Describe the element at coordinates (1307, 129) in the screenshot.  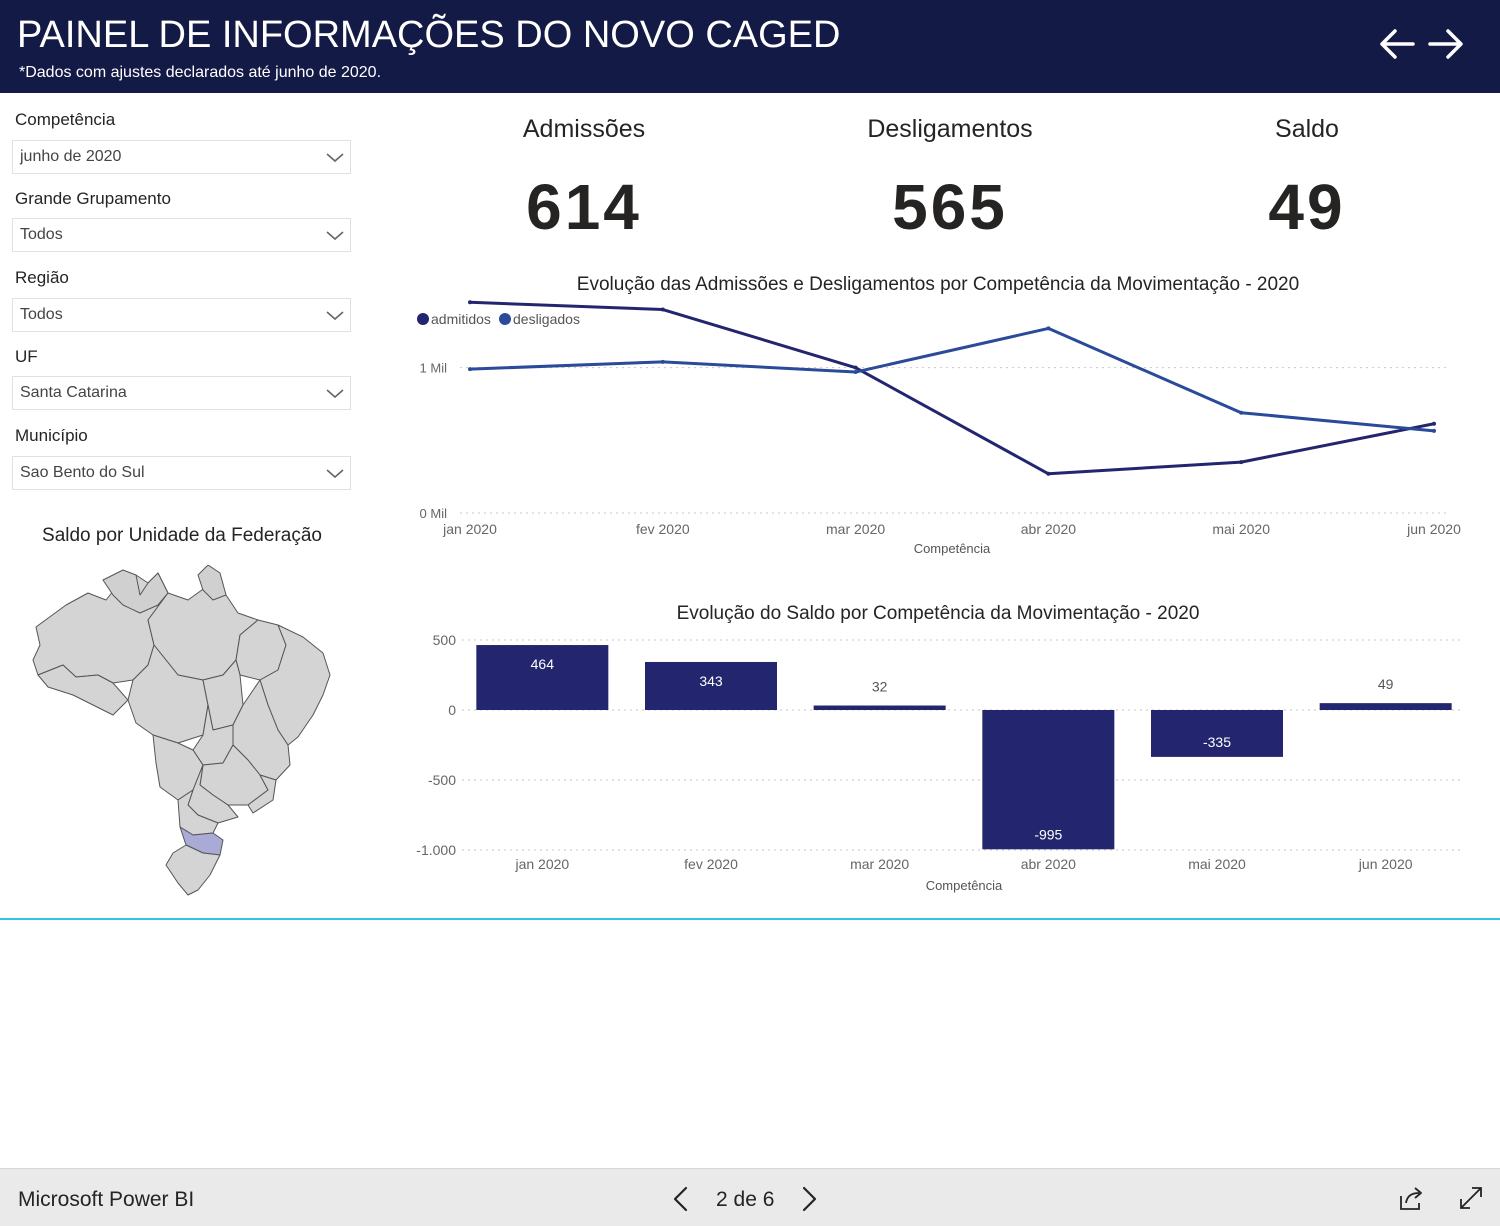
I see `kpi-saldo-label: Saldo` at that location.